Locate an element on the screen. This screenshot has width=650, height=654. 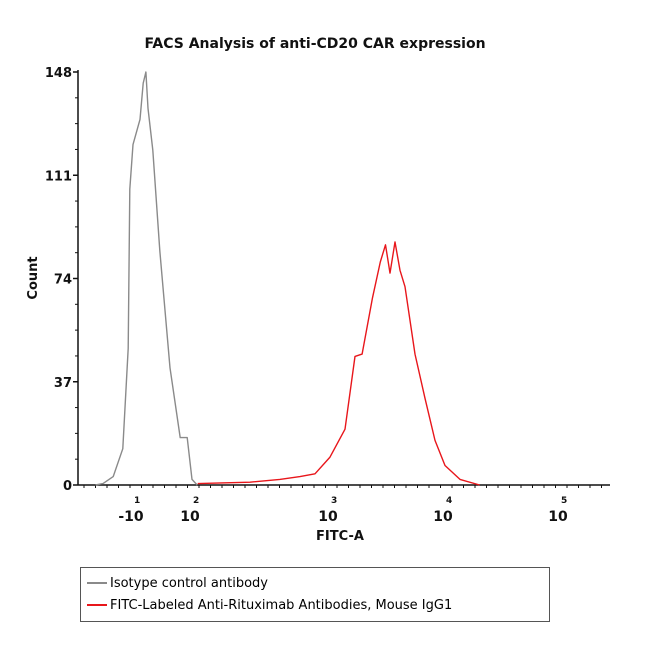
x-tick-label: -10 is located at coordinates (131, 517).